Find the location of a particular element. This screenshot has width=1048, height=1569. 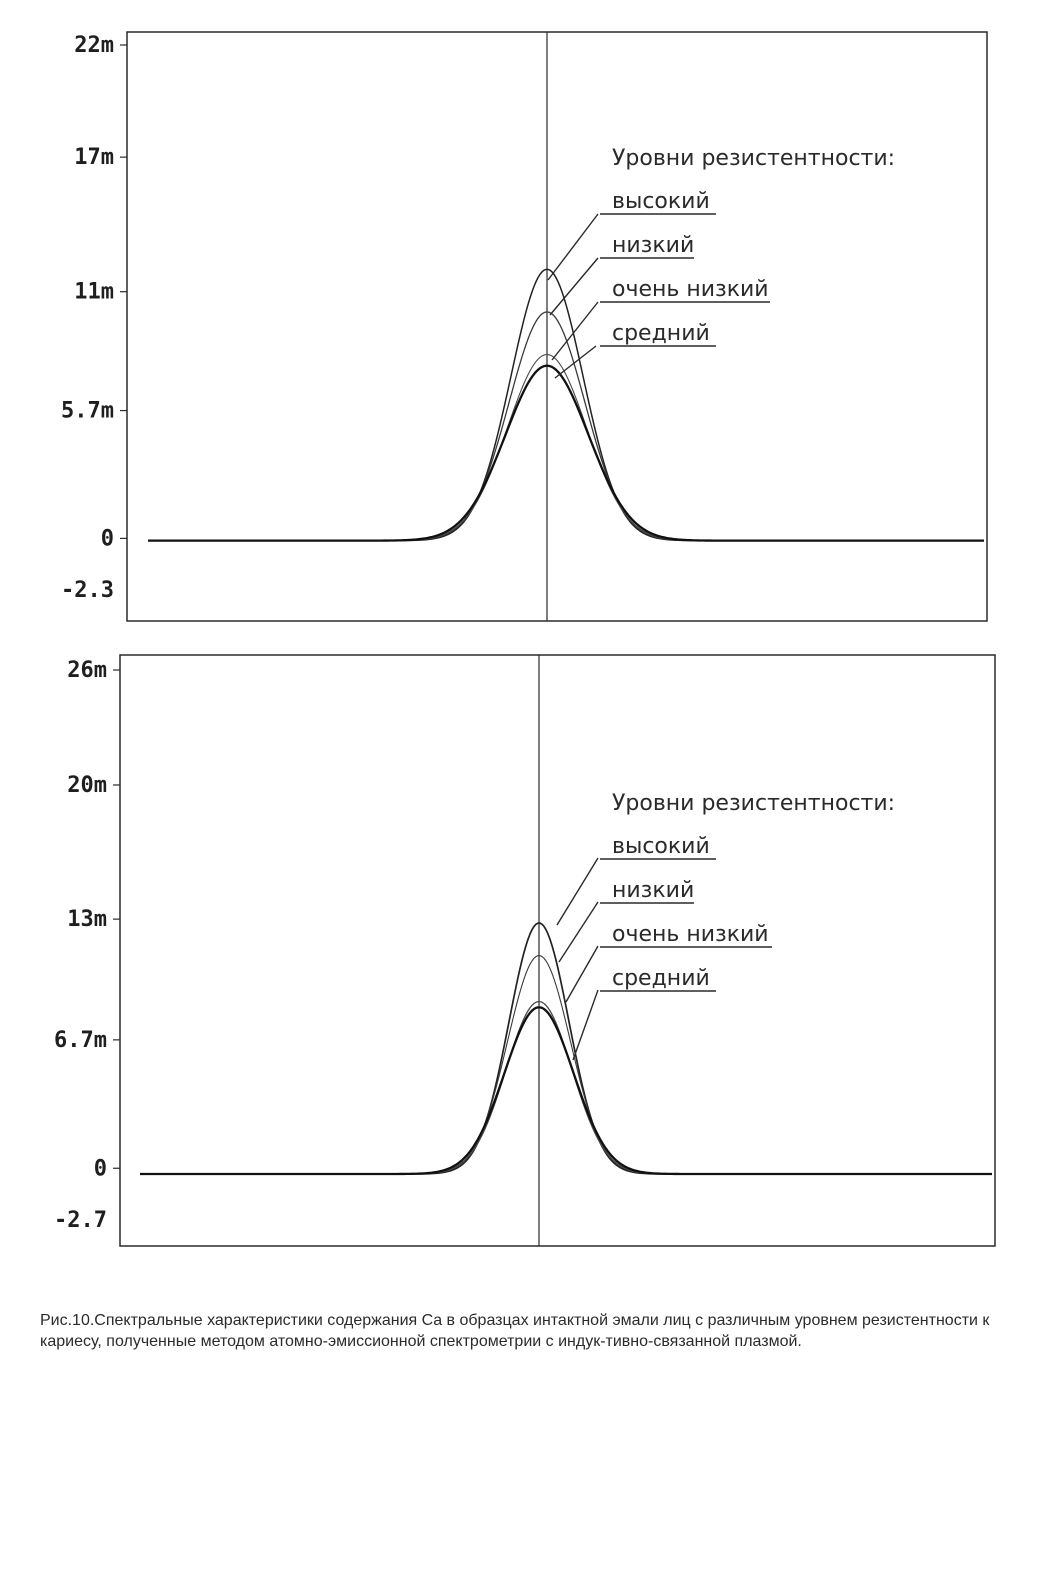

y-tick-label: -2.7 is located at coordinates (80, 1220).